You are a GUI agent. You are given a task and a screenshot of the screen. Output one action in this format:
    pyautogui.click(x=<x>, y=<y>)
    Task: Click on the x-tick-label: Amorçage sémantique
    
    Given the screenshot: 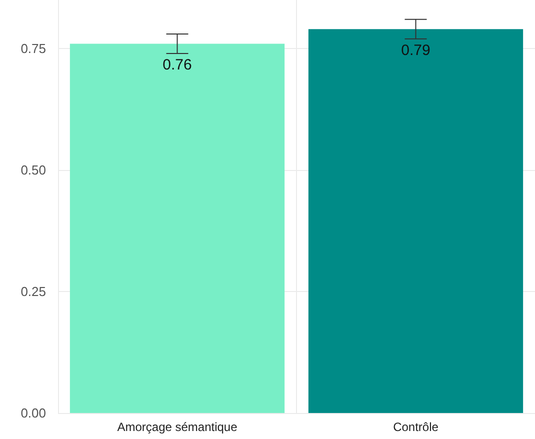 What is the action you would take?
    pyautogui.click(x=177, y=427)
    